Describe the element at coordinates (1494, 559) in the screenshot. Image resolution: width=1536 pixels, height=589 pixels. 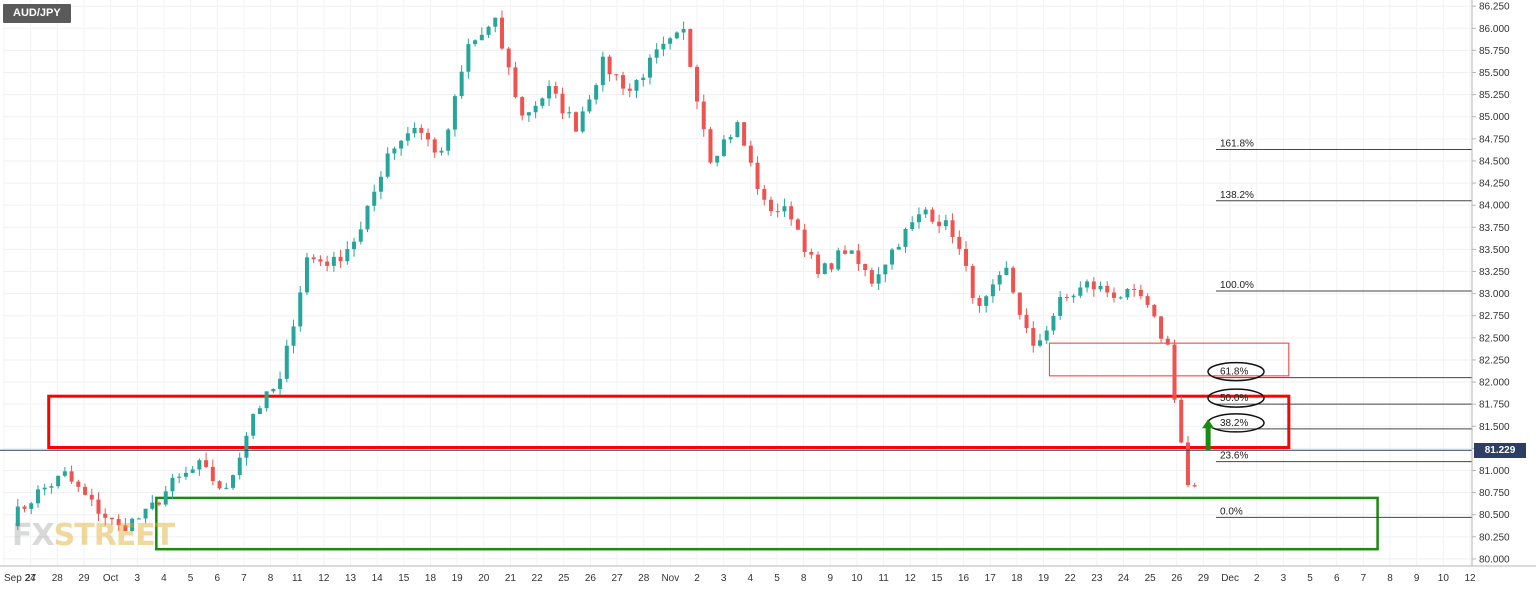
I see `y-tick-label: 80.000` at that location.